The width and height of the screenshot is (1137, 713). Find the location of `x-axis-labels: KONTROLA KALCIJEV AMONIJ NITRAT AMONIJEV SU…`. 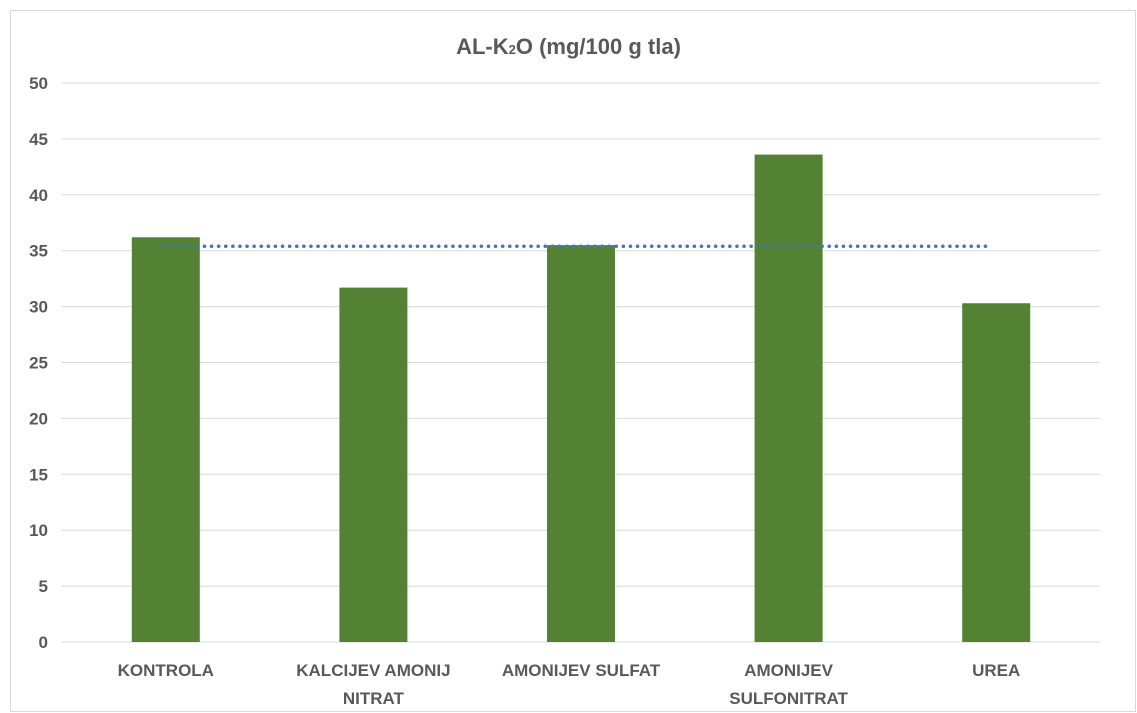

x-axis-labels: KONTROLA KALCIJEV AMONIJ NITRAT AMONIJEV SU… is located at coordinates (569, 684).